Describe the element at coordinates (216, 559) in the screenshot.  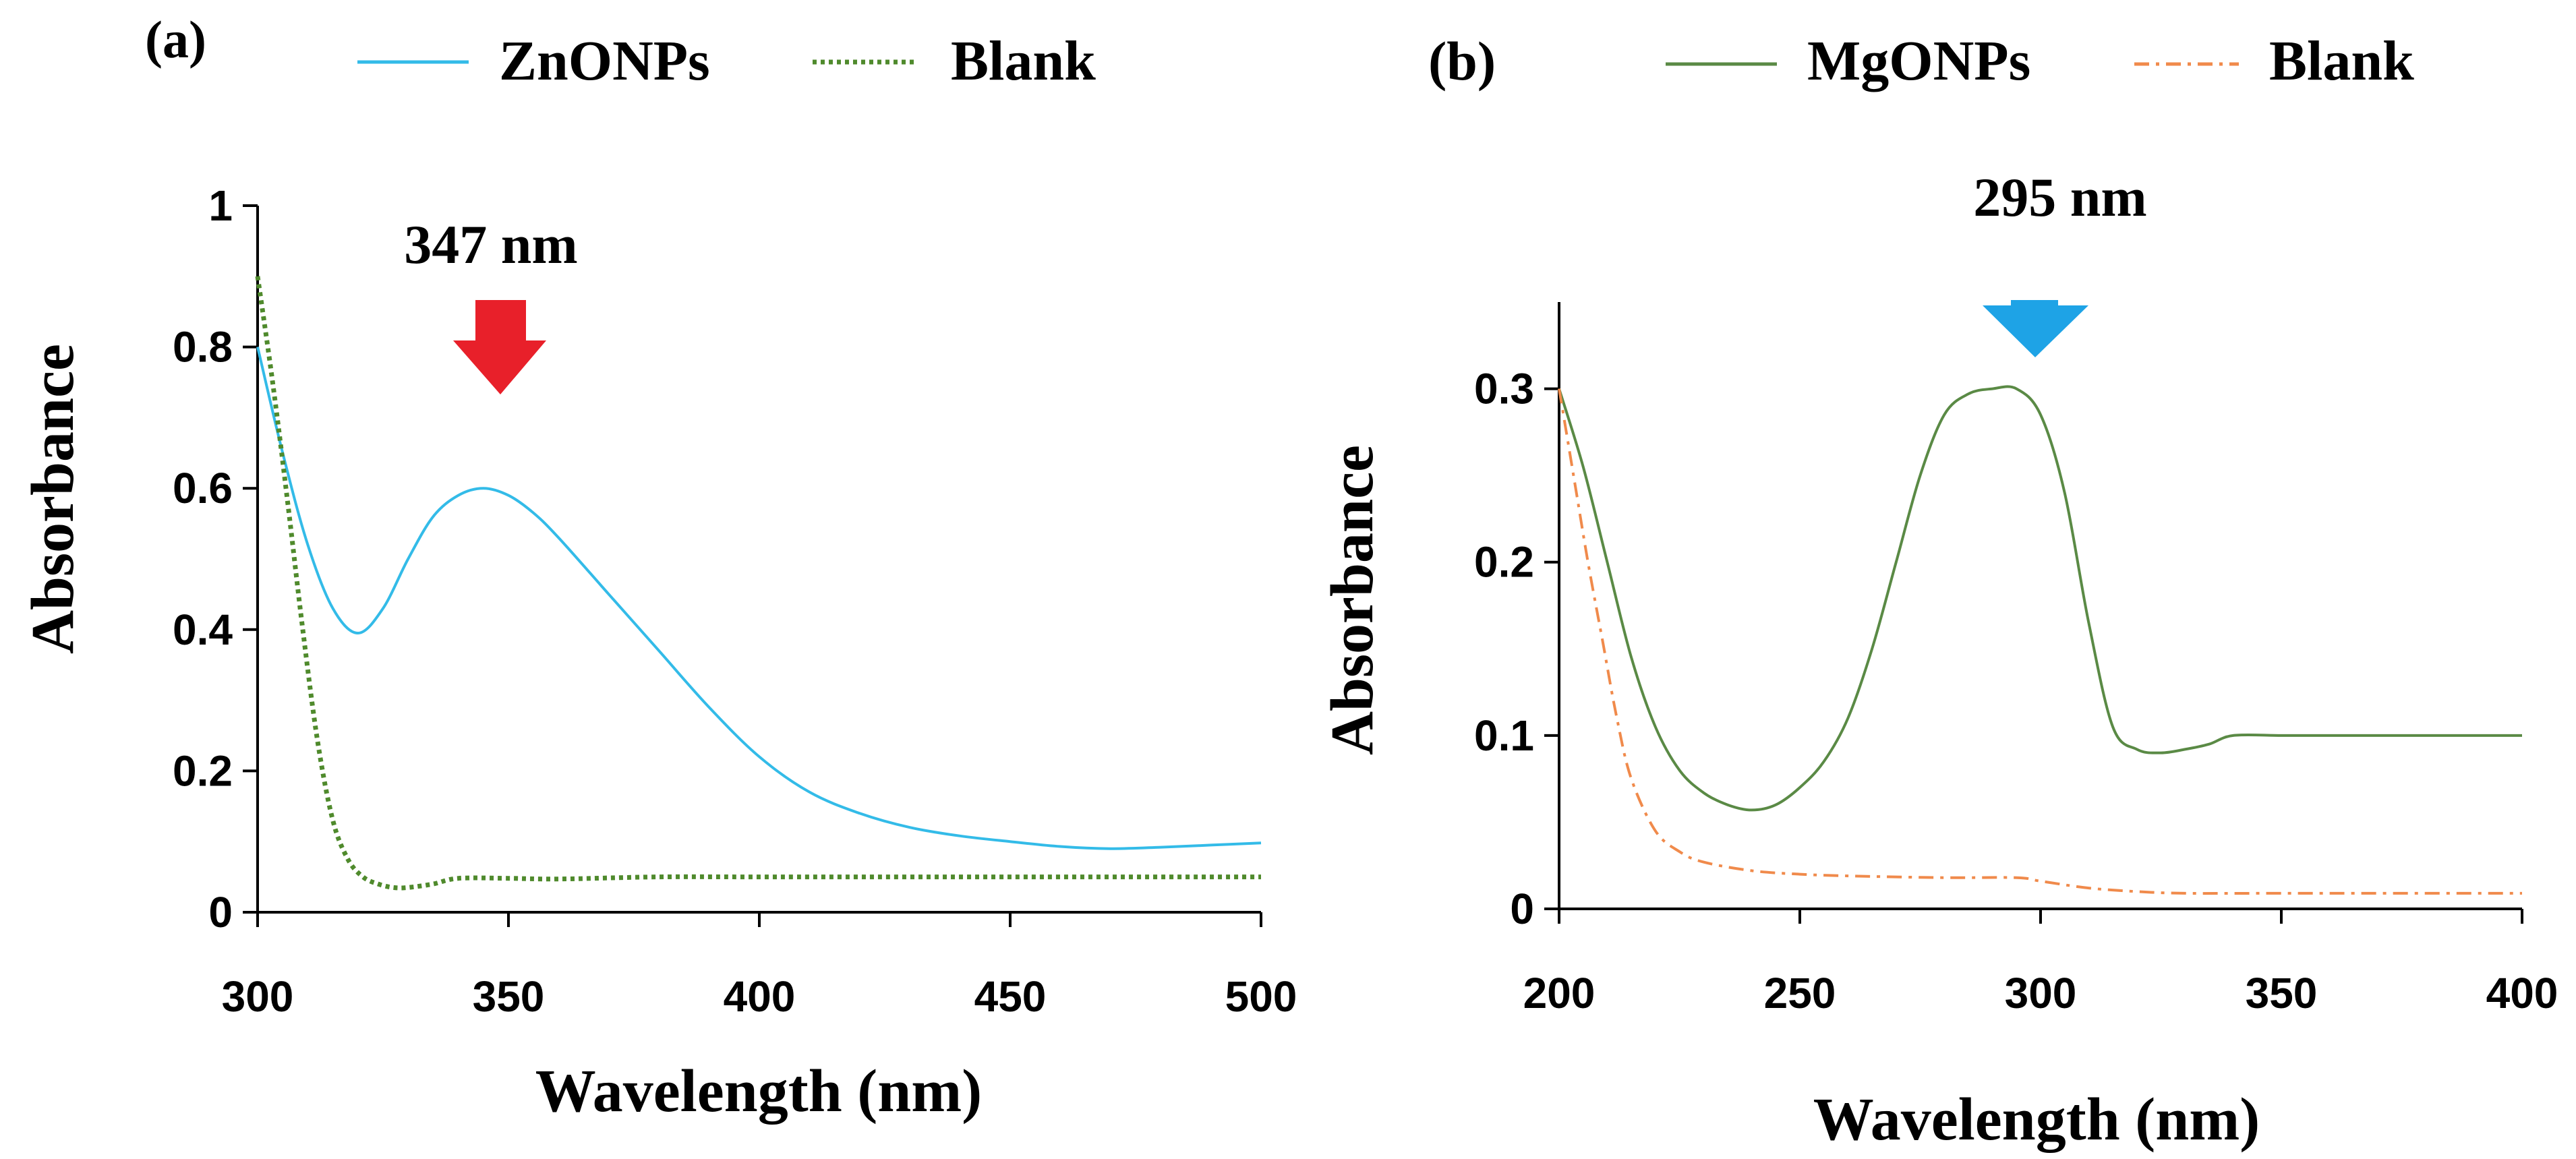
I see `y-ticks-a: 0 0.2 0.4 0.6 0.8 1` at that location.